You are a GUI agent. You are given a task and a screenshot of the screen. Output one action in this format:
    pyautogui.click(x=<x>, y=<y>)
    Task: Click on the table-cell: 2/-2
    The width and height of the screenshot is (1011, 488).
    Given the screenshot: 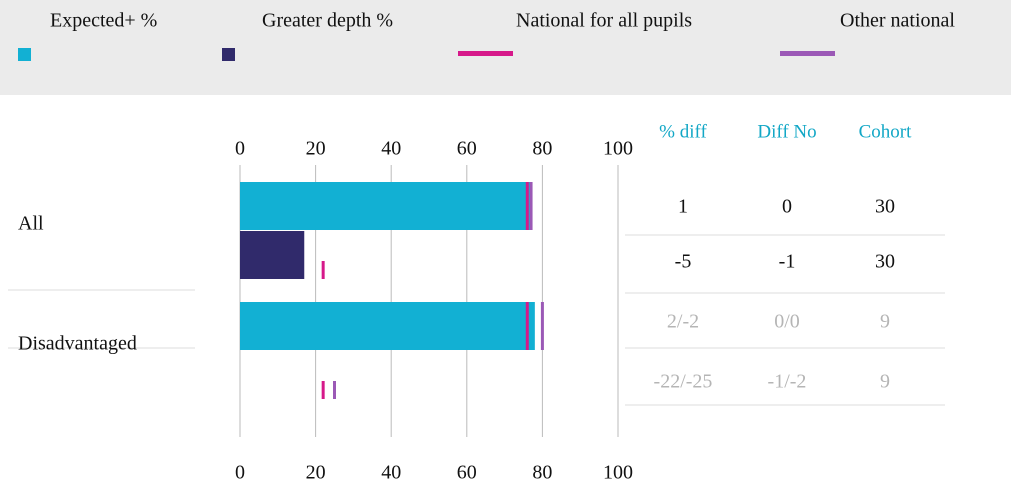 What is the action you would take?
    pyautogui.click(x=683, y=322)
    